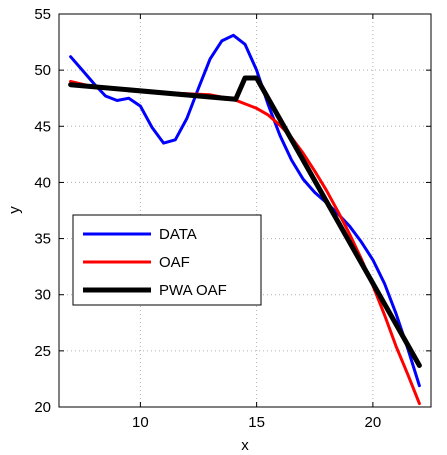 The image size is (447, 455). What do you see at coordinates (42, 182) in the screenshot?
I see `y-tick-label: 40` at bounding box center [42, 182].